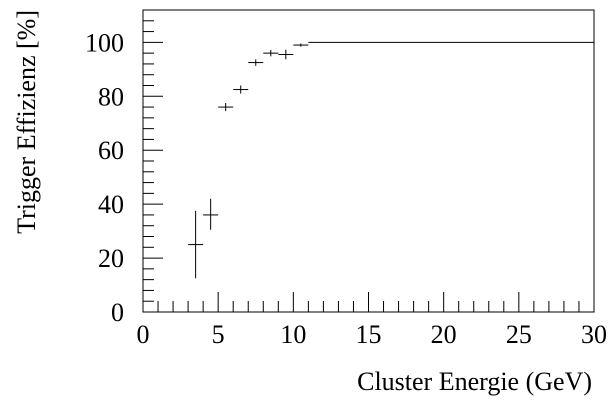 This screenshot has width=611, height=401. Describe the element at coordinates (474, 381) in the screenshot. I see `x-axis-title: Cluster Energie (GeV)` at that location.